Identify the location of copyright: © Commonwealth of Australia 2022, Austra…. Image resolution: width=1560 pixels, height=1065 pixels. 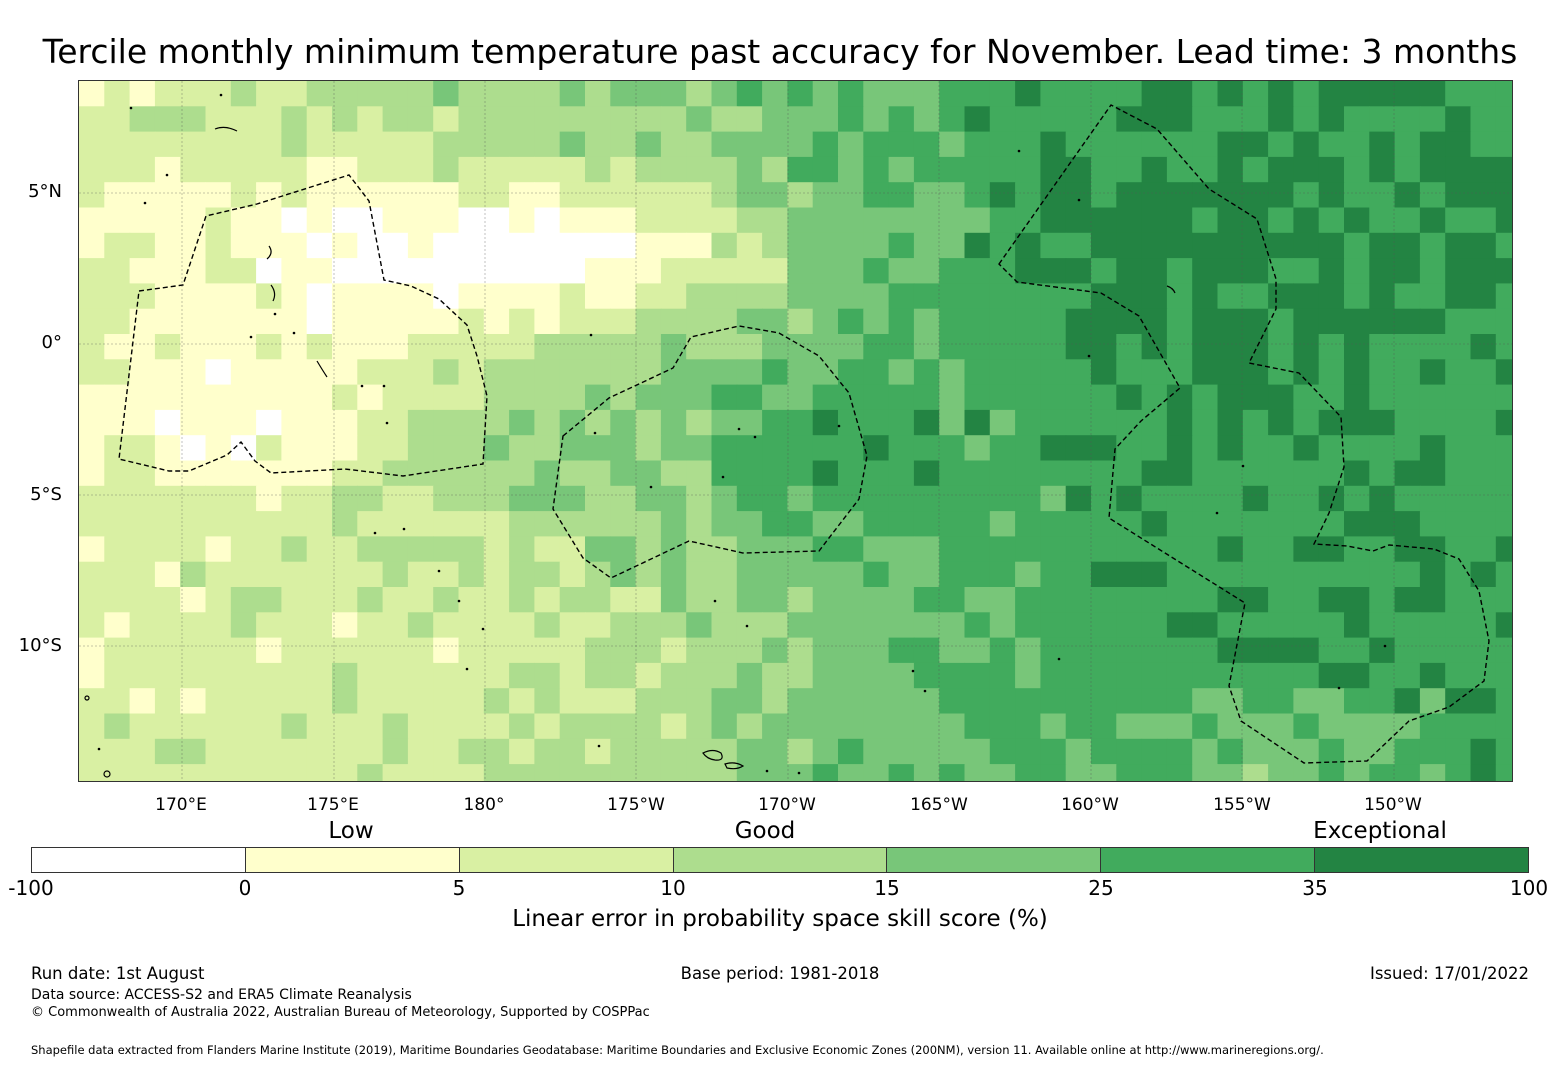
(340, 1012).